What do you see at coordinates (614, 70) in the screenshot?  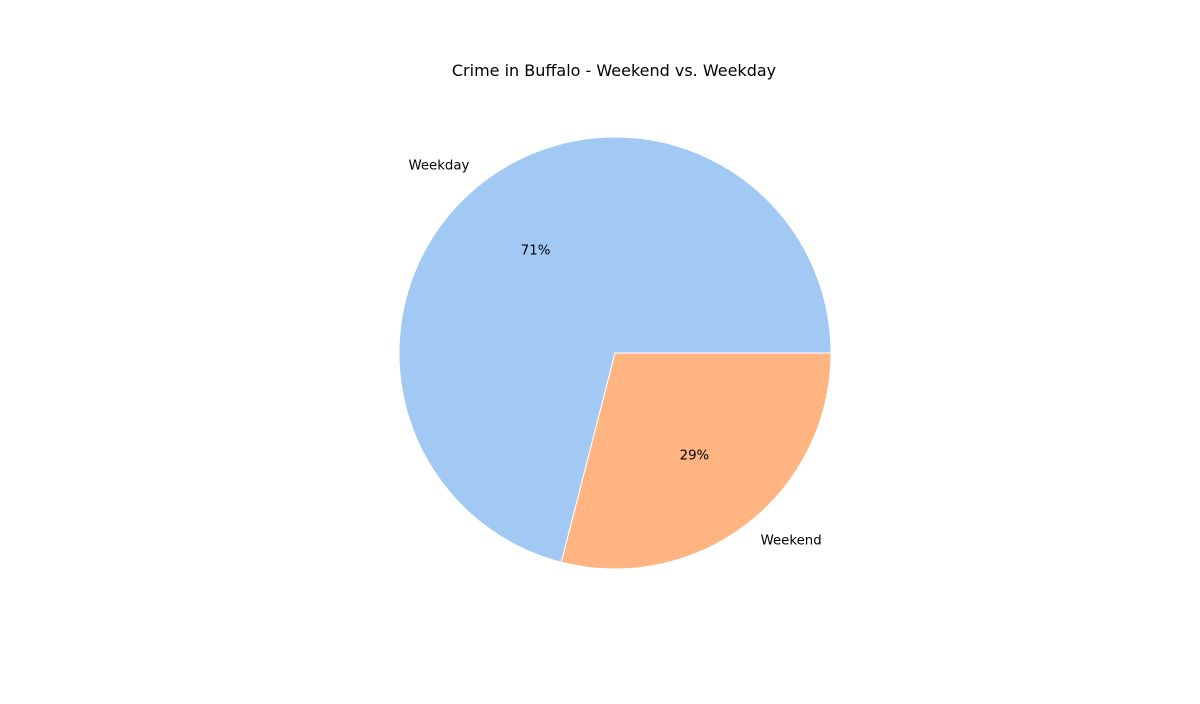 I see `chart-title: Crime in Buffalo - Weekend vs. Weekday` at bounding box center [614, 70].